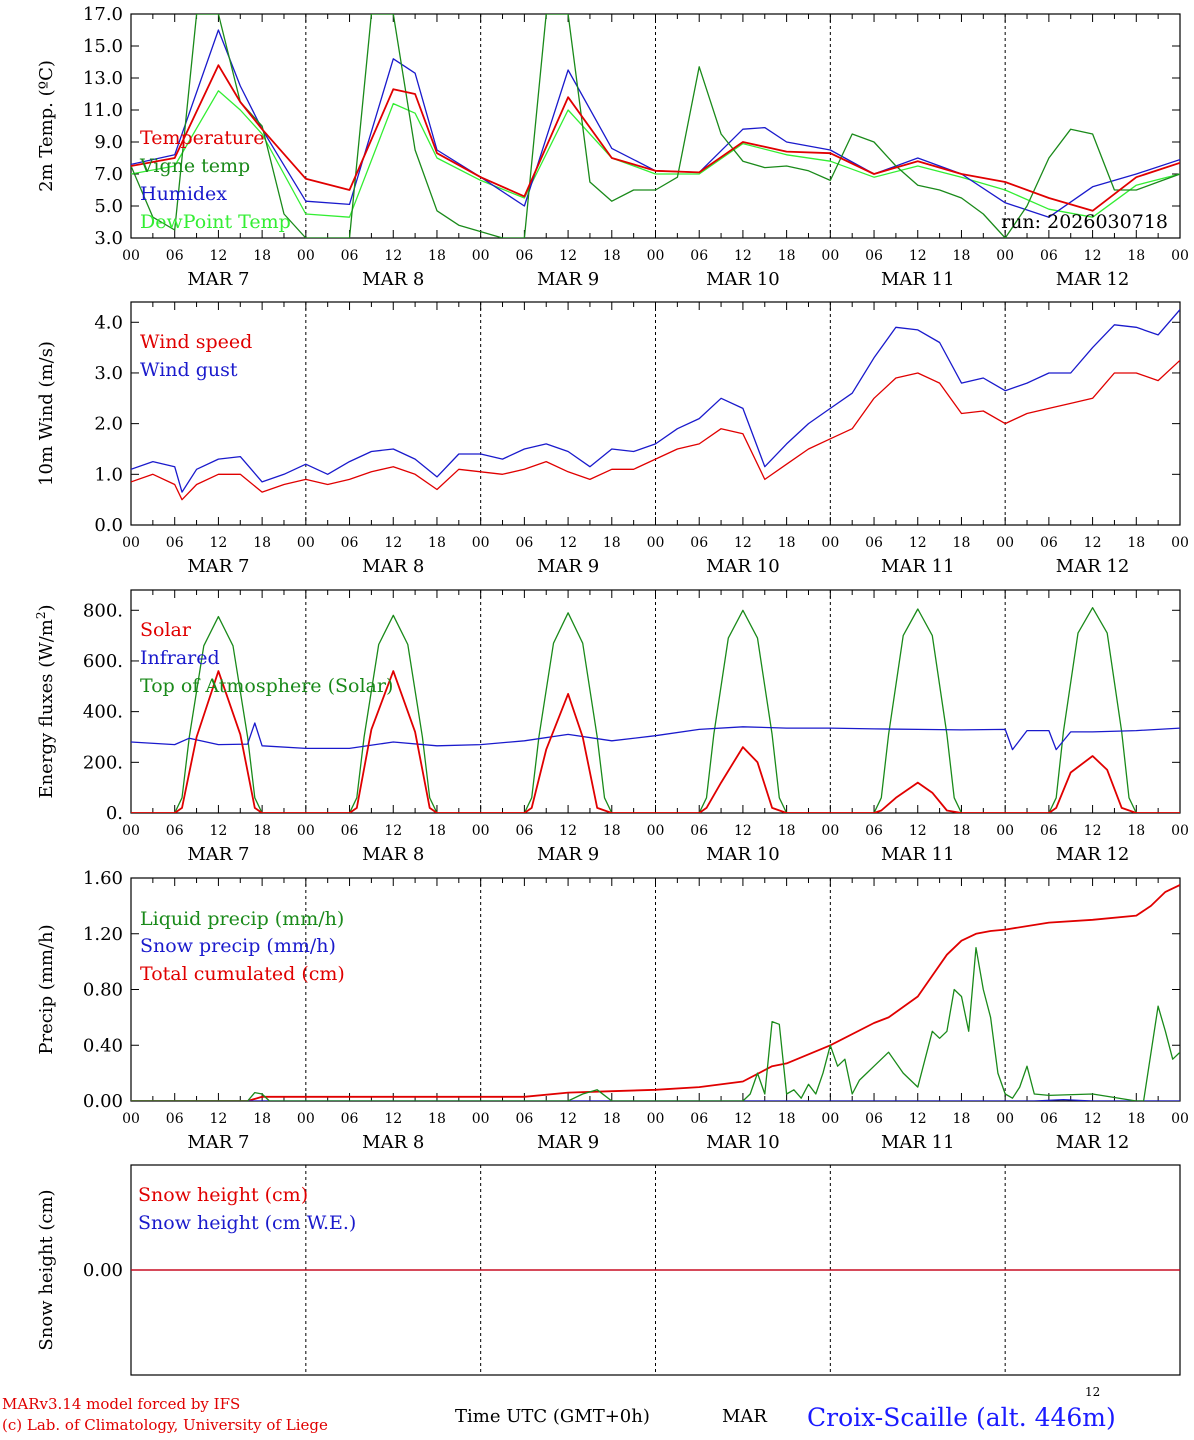 This screenshot has height=1440, width=1194. I want to click on footer-day-superscript: 12, so click(1093, 1392).